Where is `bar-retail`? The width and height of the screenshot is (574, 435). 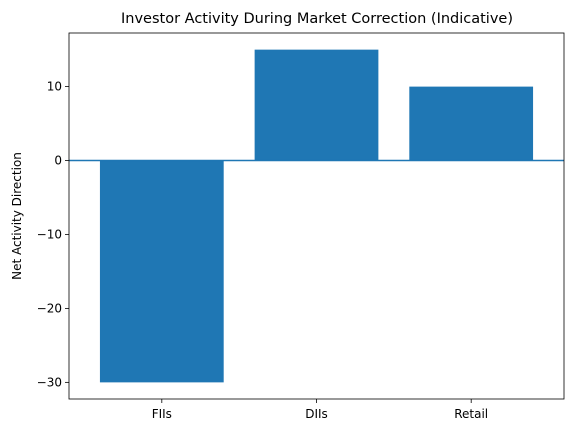 bar-retail is located at coordinates (471, 123).